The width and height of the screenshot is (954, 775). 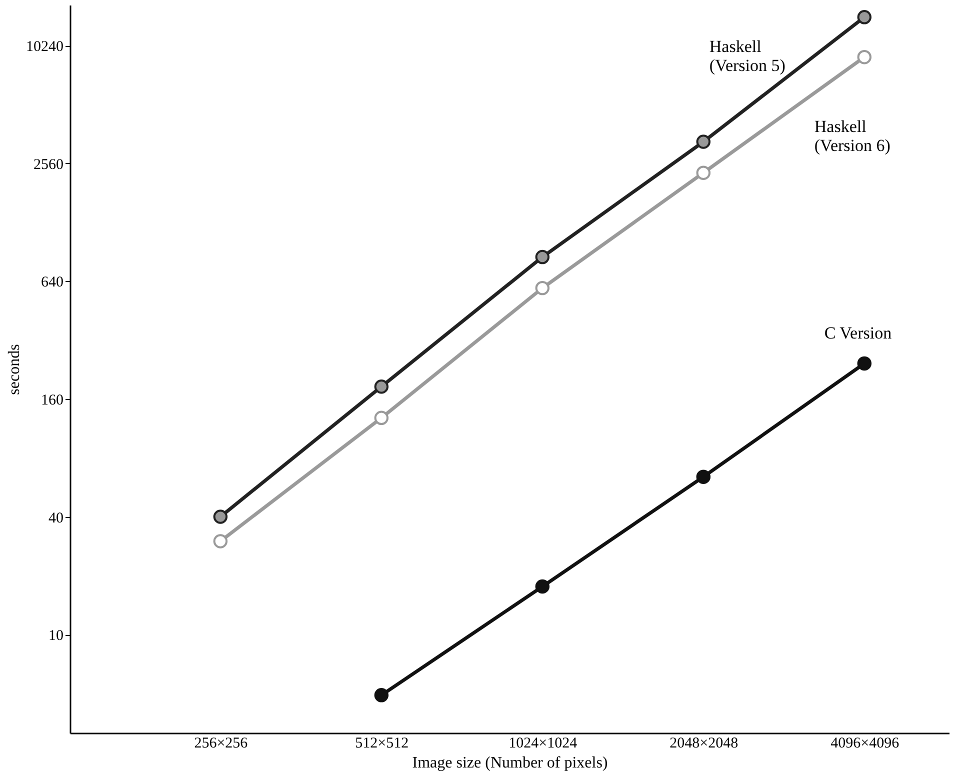 I want to click on series-label: Haskell (Version 5), so click(x=747, y=56).